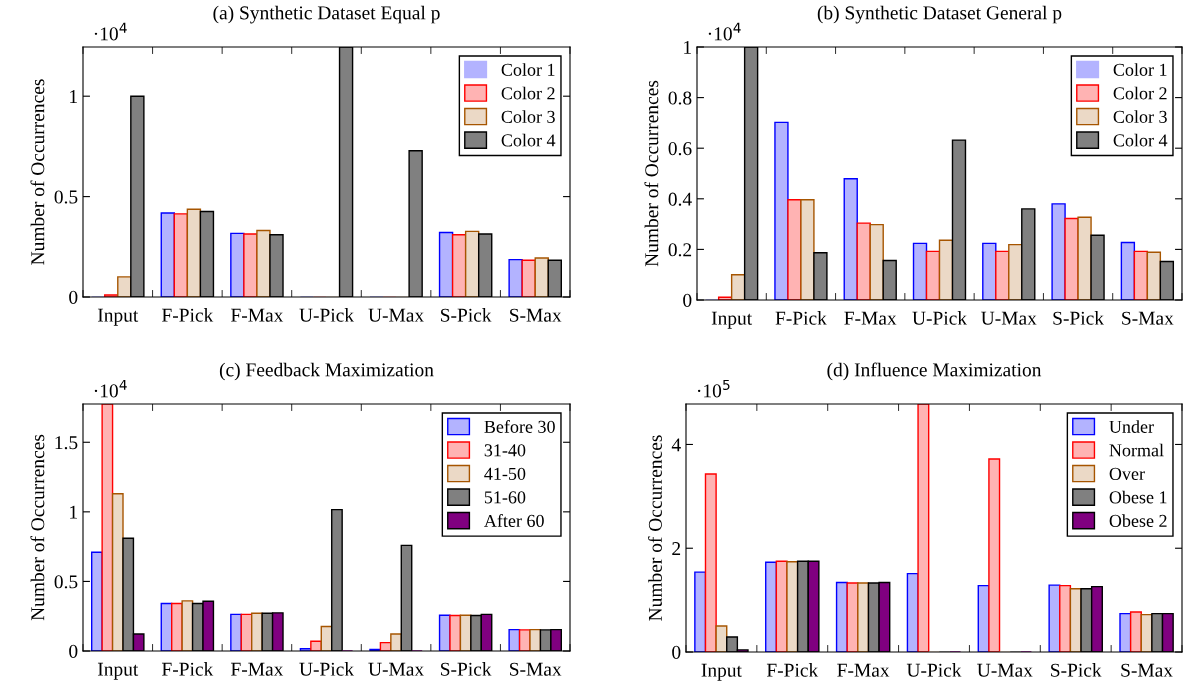 This screenshot has height=696, width=1188. What do you see at coordinates (1138, 520) in the screenshot?
I see `legend-label: Obese 2` at bounding box center [1138, 520].